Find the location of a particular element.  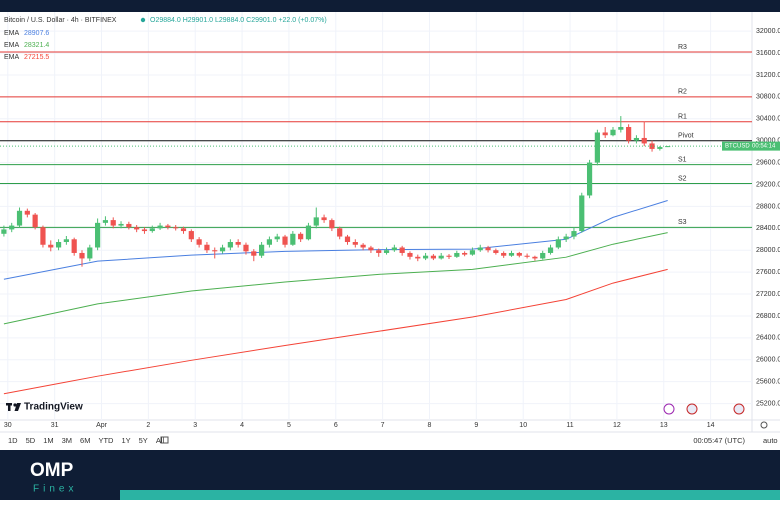

date-range-icon is located at coordinates (164, 440).